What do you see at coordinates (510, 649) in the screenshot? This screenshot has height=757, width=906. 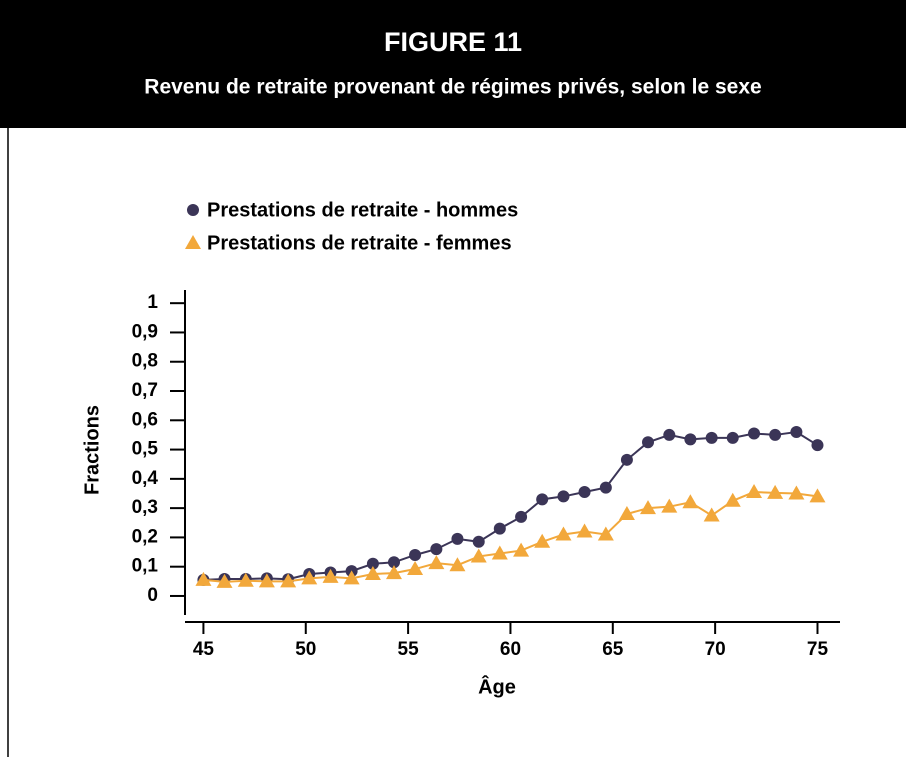 I see `x-tick-label: 60` at bounding box center [510, 649].